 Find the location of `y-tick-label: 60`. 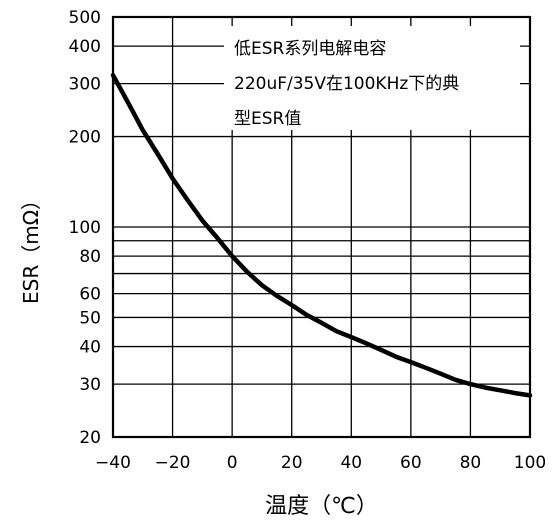

y-tick-label: 60 is located at coordinates (90, 295).